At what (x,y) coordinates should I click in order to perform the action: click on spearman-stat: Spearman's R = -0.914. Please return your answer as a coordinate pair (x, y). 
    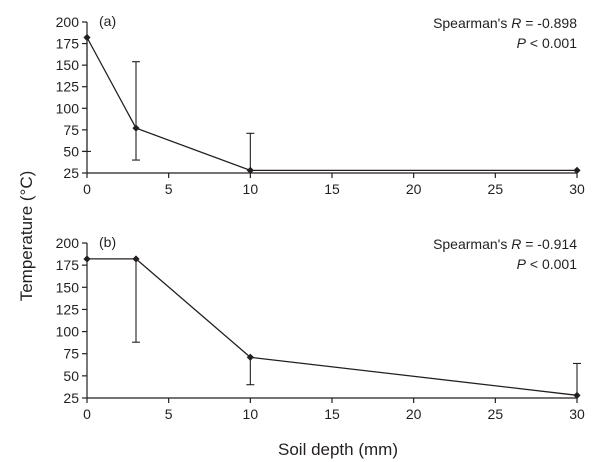
    Looking at the image, I should click on (505, 244).